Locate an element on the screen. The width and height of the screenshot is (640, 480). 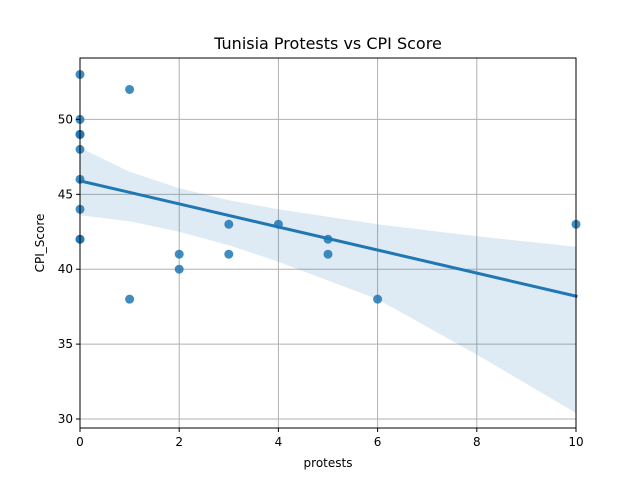
y-tick-label: 45 is located at coordinates (65, 194).